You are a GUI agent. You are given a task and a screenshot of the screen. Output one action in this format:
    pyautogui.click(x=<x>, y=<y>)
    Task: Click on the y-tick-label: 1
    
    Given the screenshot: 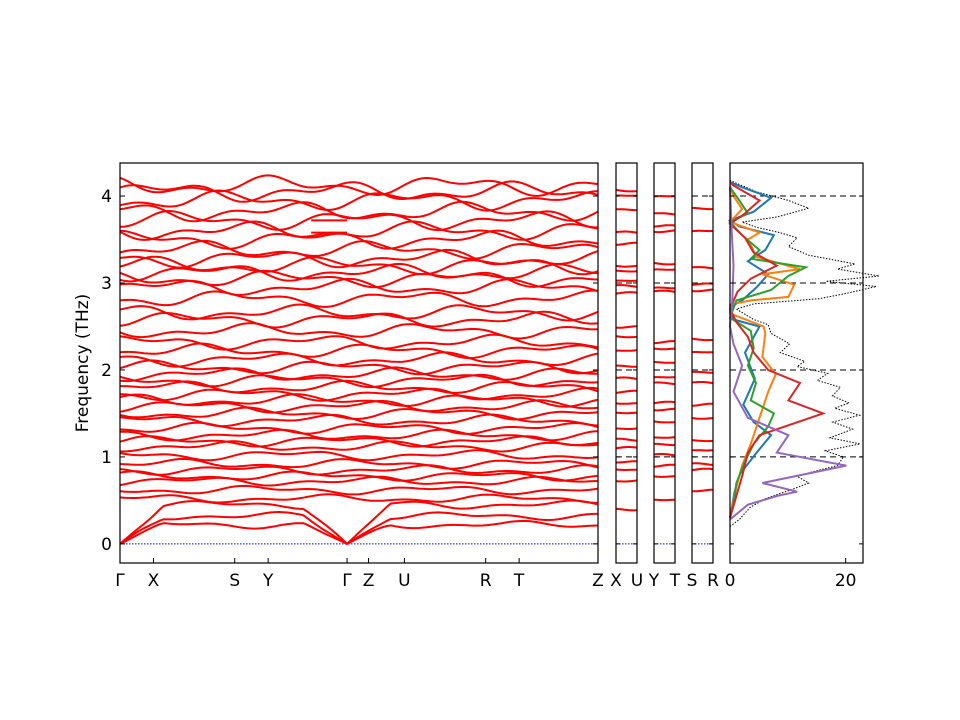 What is the action you would take?
    pyautogui.click(x=106, y=458)
    